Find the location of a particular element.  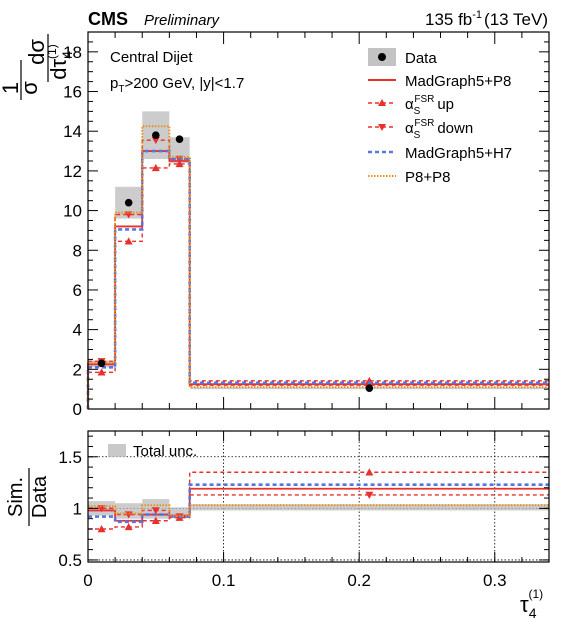

ratio-y-tick-label: 1.5 is located at coordinates (70, 457).